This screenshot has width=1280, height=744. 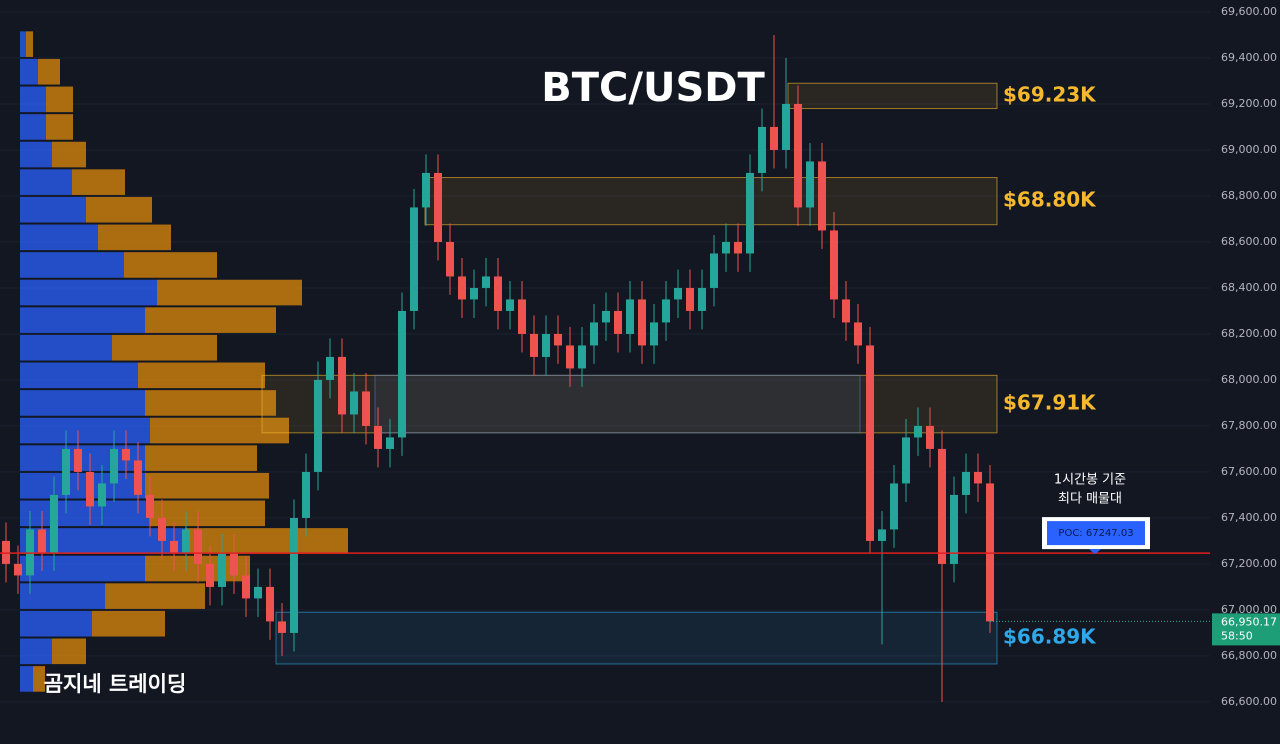 What do you see at coordinates (1249, 241) in the screenshot?
I see `y-tick-label: 68,600.00` at bounding box center [1249, 241].